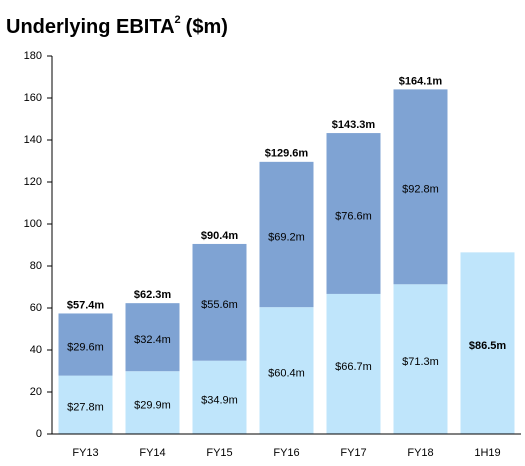  I want to click on title-superscript: 2, so click(178, 20).